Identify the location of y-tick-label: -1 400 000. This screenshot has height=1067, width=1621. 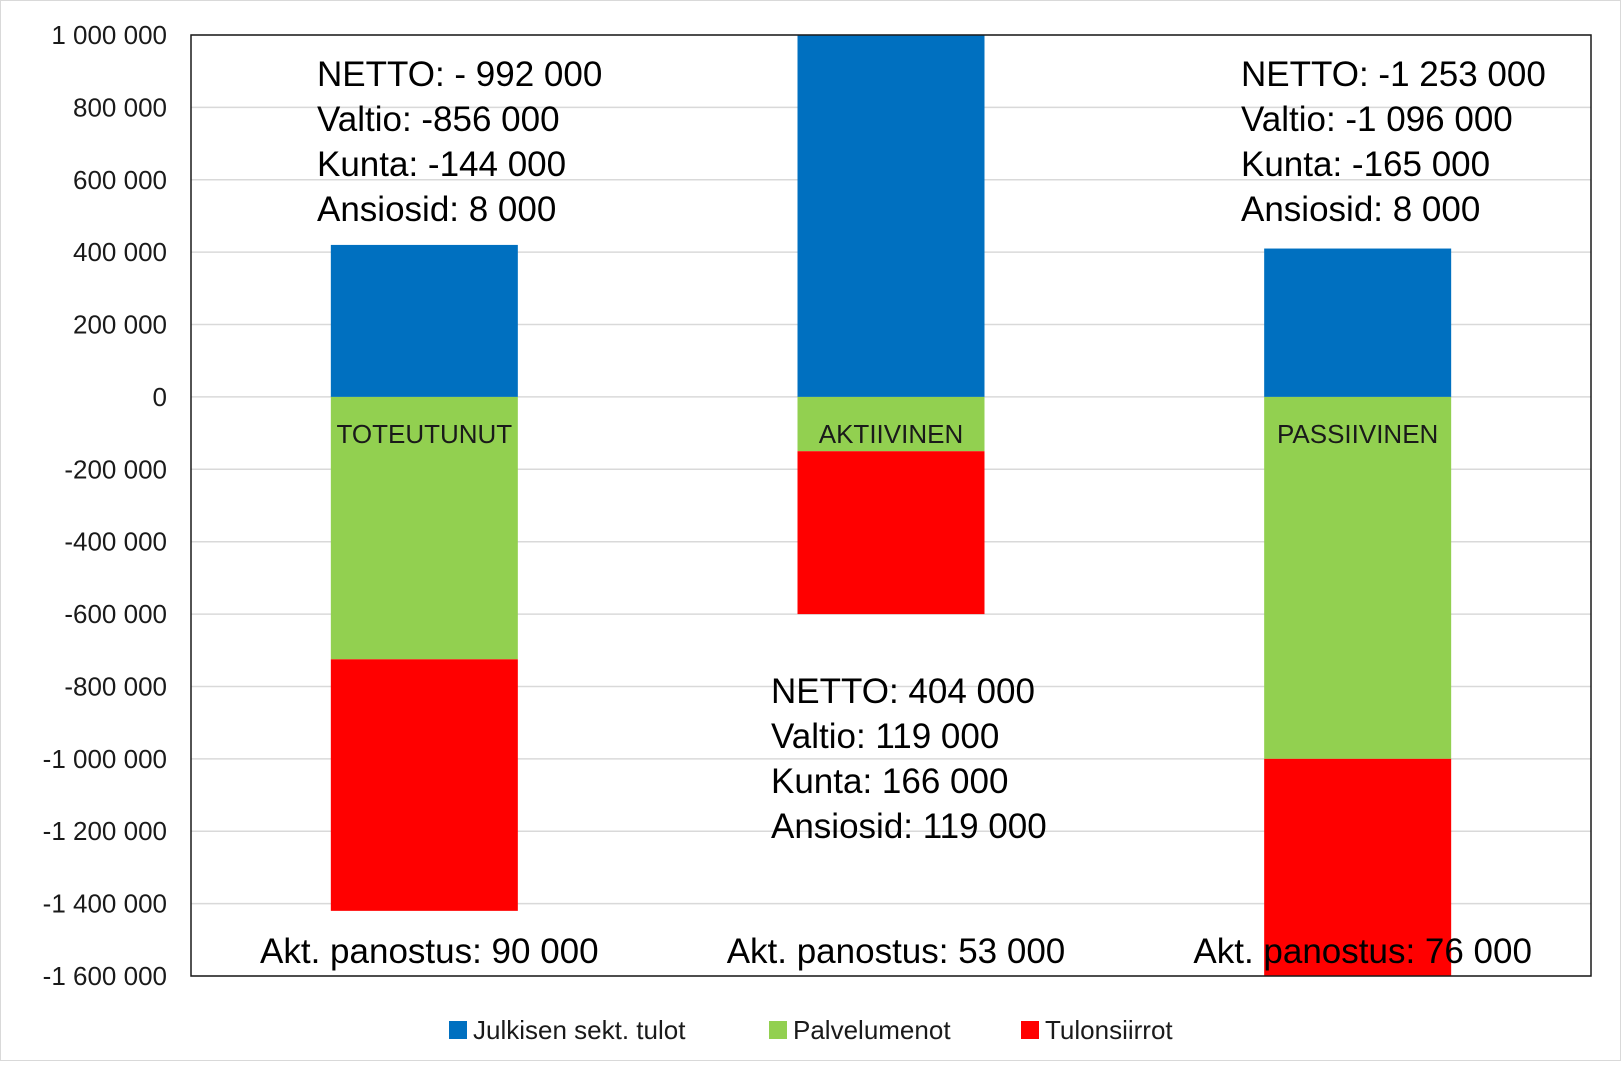
(105, 904).